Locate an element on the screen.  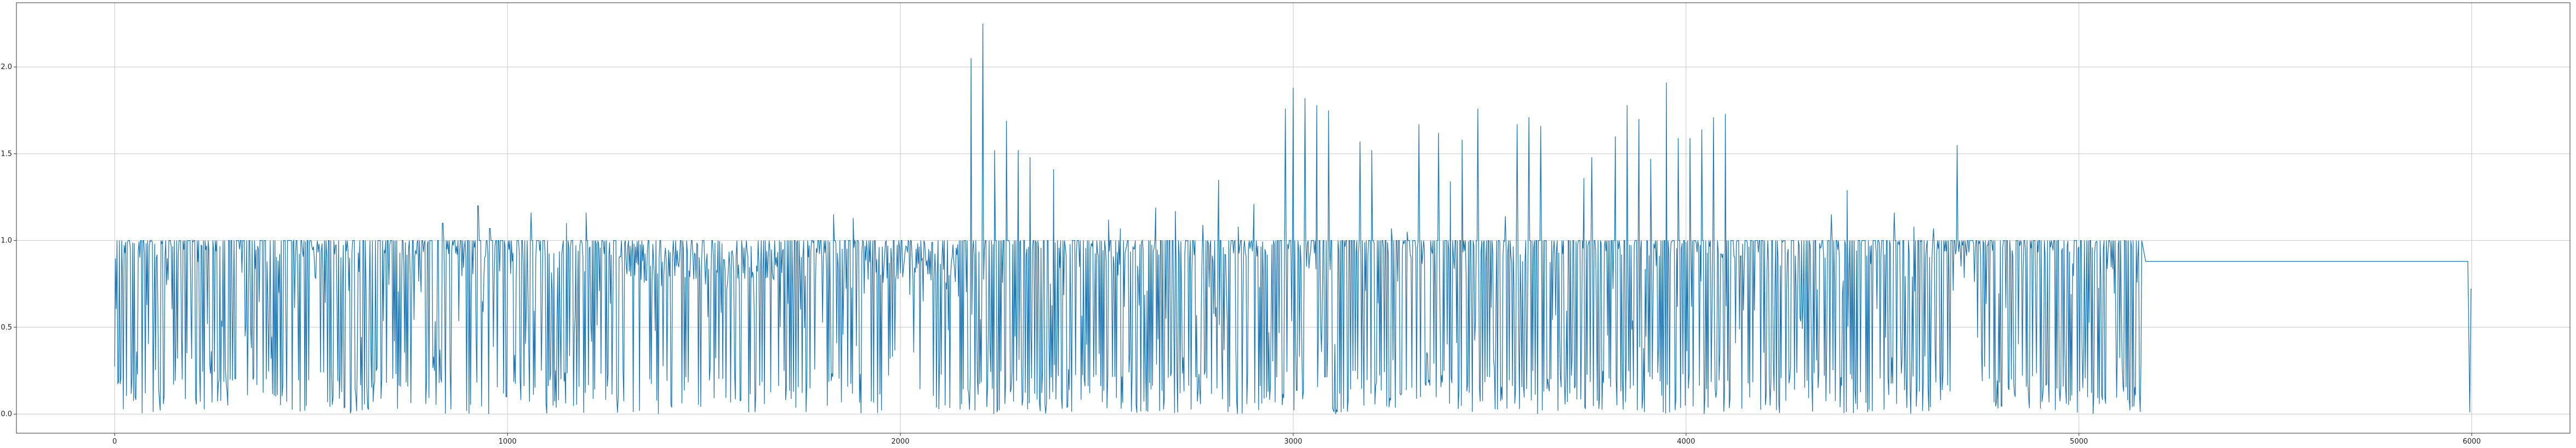
x-tick-label: 4000 is located at coordinates (1686, 442).